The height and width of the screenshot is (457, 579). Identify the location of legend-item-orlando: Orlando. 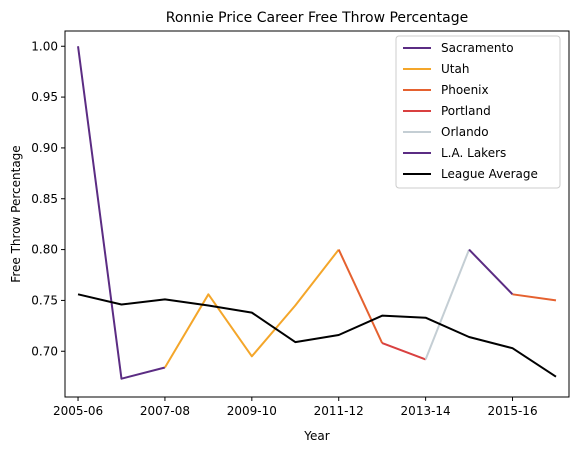
(446, 132).